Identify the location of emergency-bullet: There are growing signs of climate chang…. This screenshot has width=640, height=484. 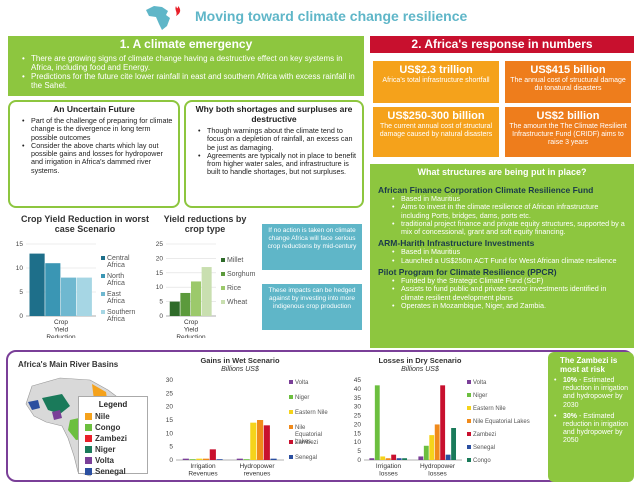
(190, 63).